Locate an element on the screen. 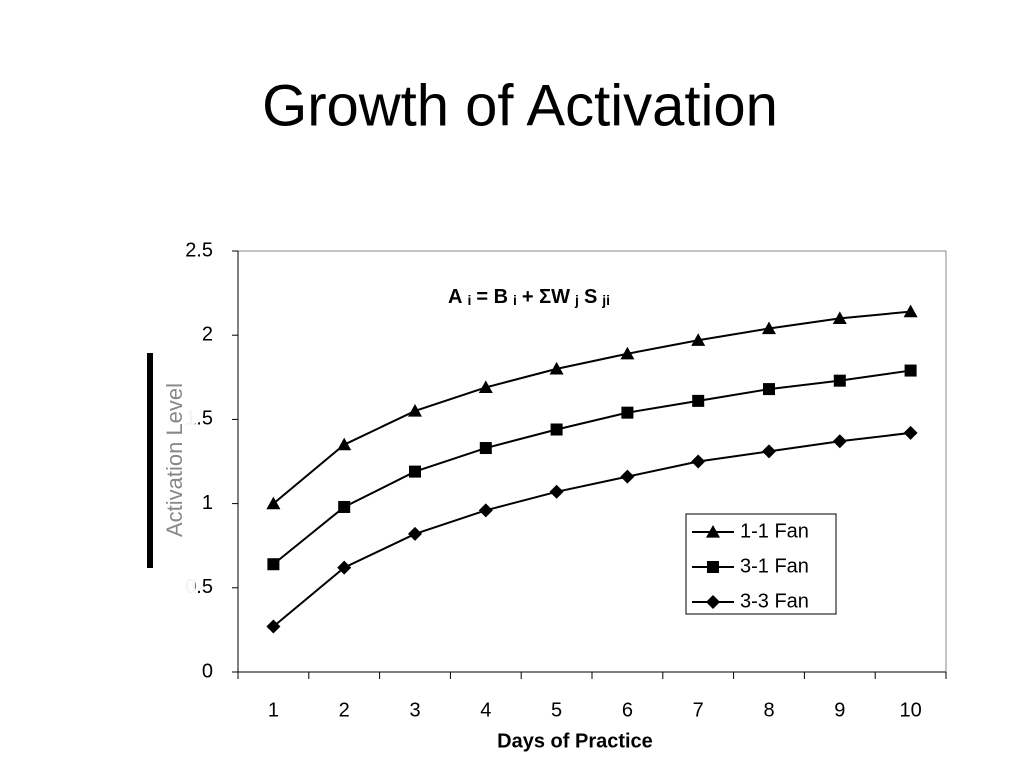 The width and height of the screenshot is (1024, 768). x-tick-label: 3 is located at coordinates (414, 710).